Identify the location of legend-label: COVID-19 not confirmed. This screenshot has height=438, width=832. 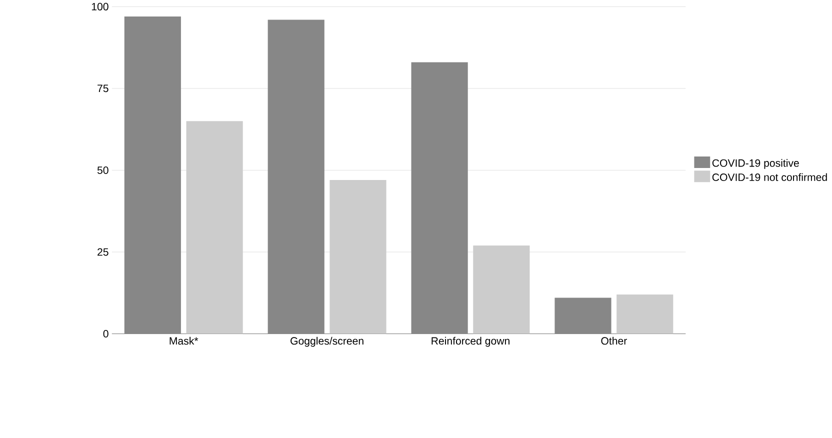
(769, 177).